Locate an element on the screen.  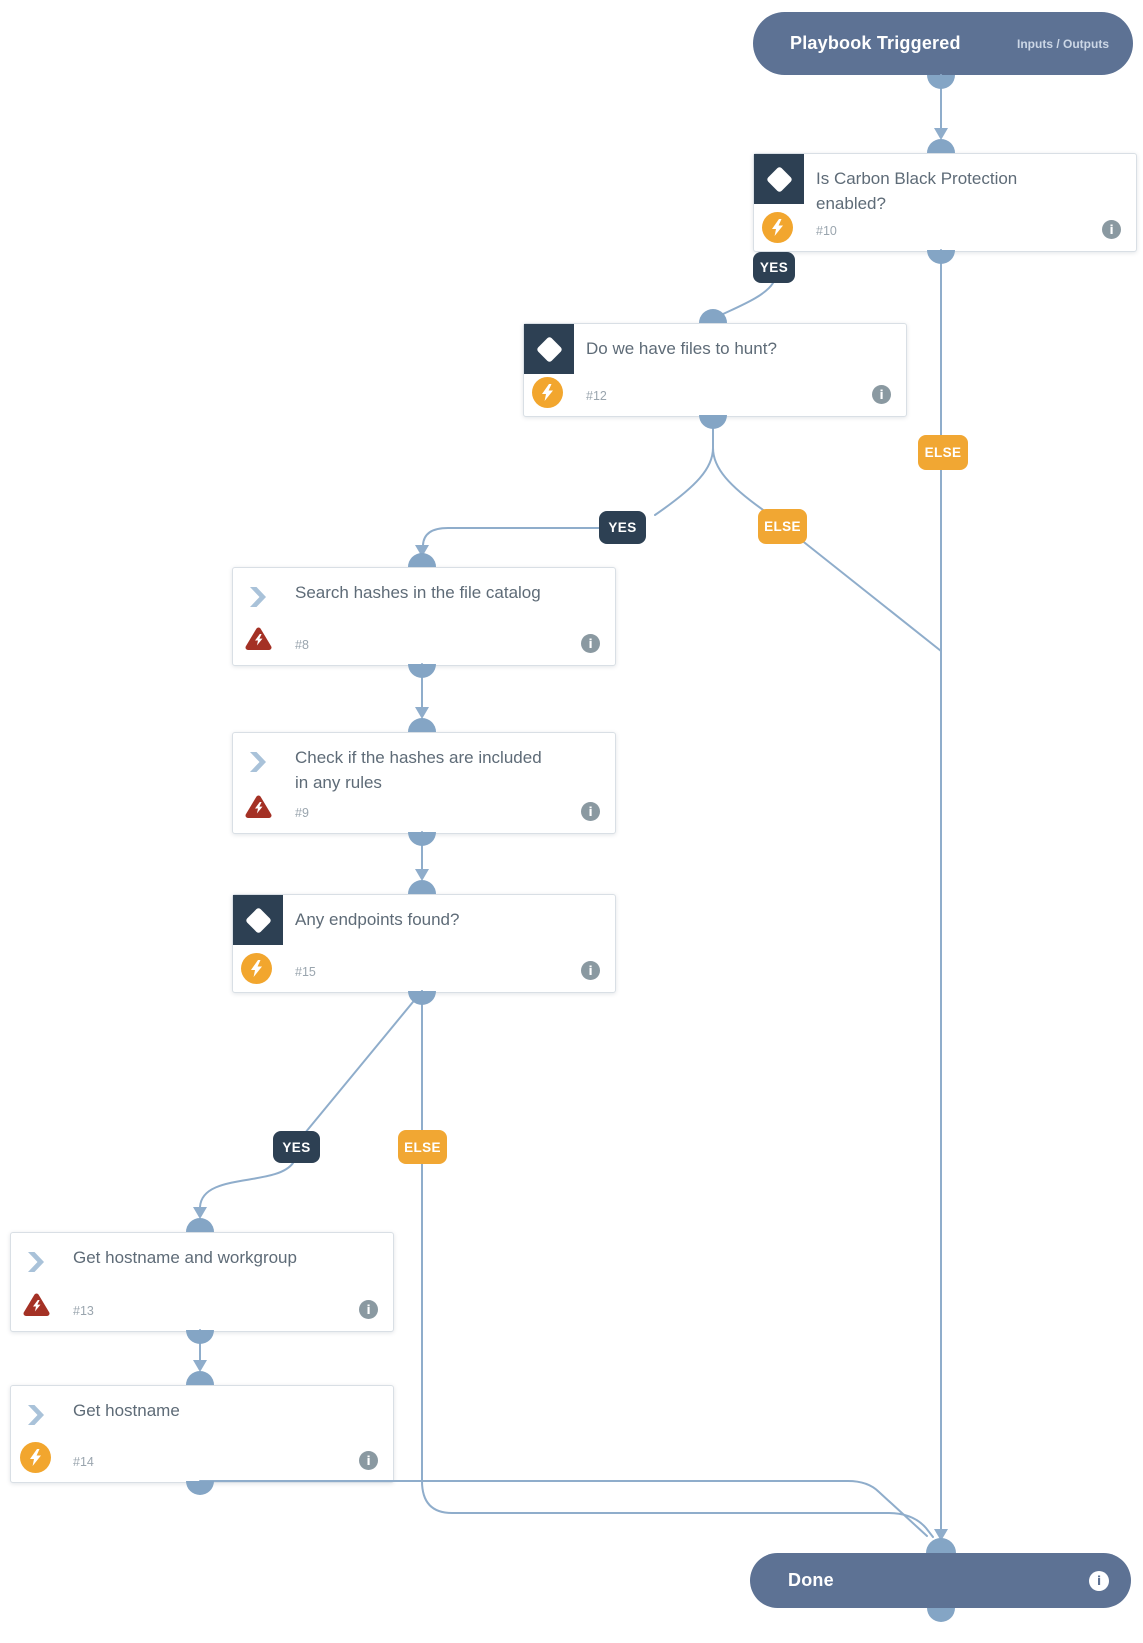
action-node-13: Get hostname and workgroup #13 is located at coordinates (202, 1282).